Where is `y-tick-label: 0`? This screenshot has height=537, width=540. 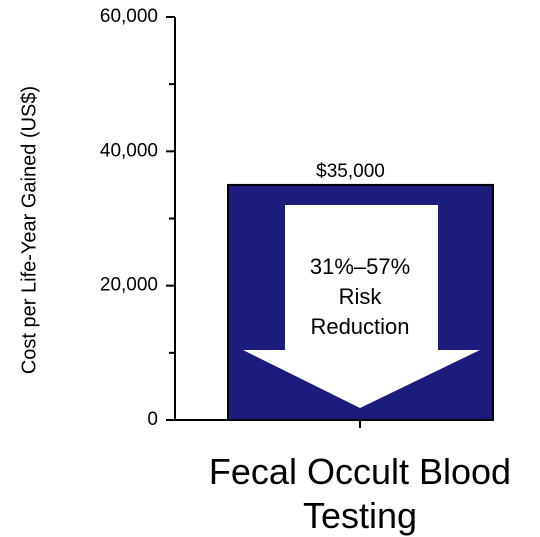 y-tick-label: 0 is located at coordinates (152, 419).